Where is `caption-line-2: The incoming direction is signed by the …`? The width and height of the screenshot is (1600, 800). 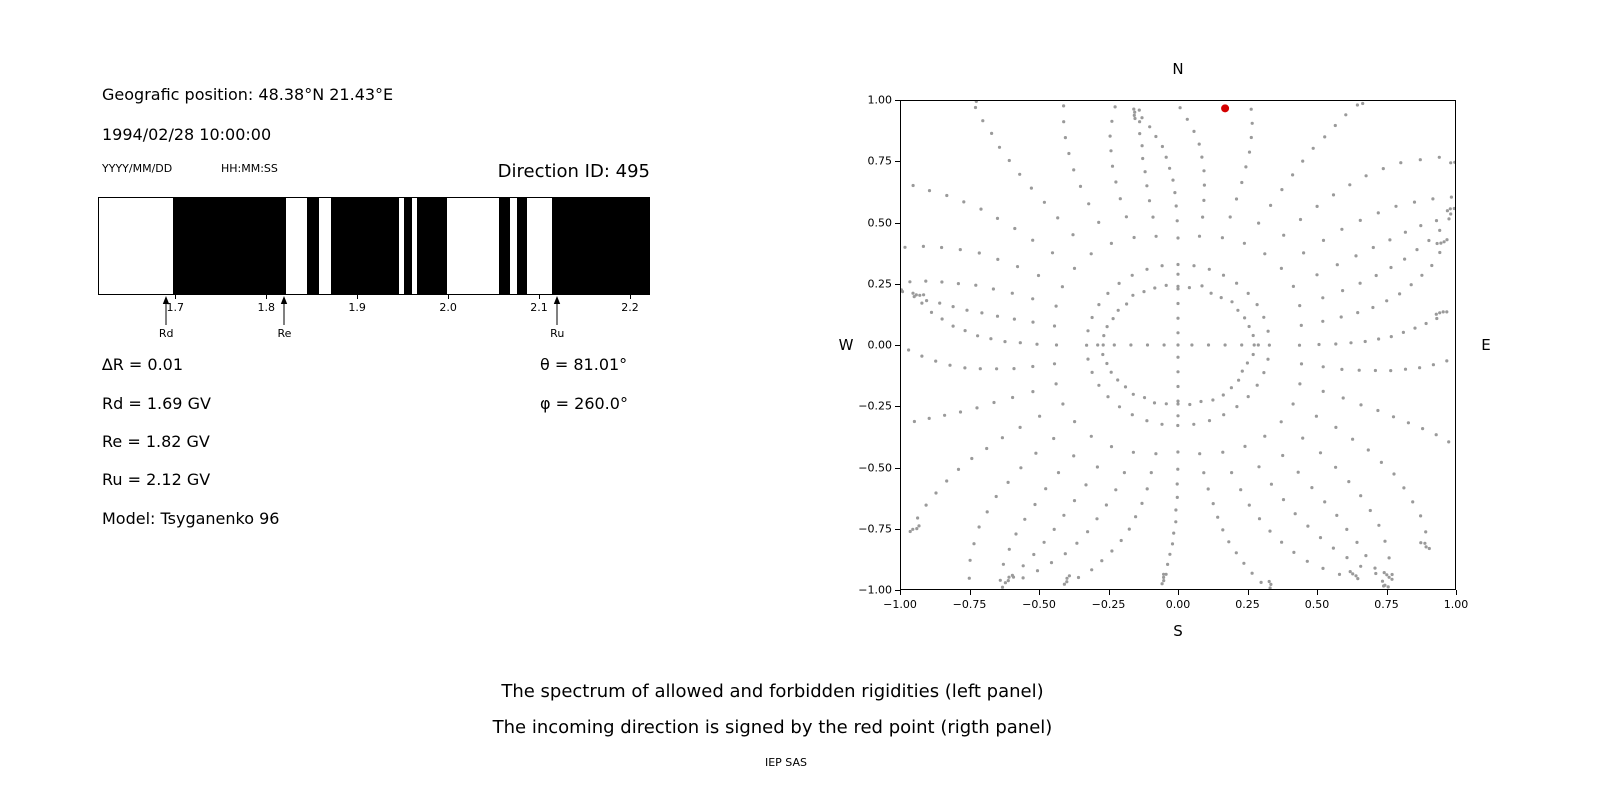 caption-line-2: The incoming direction is signed by the … is located at coordinates (772, 727).